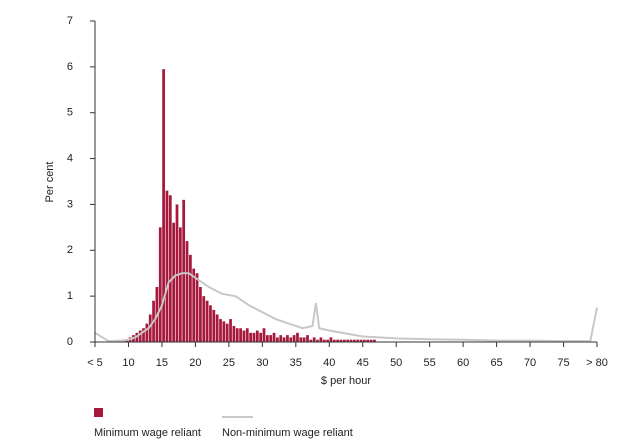  I want to click on x-tick-label: 40, so click(329, 363).